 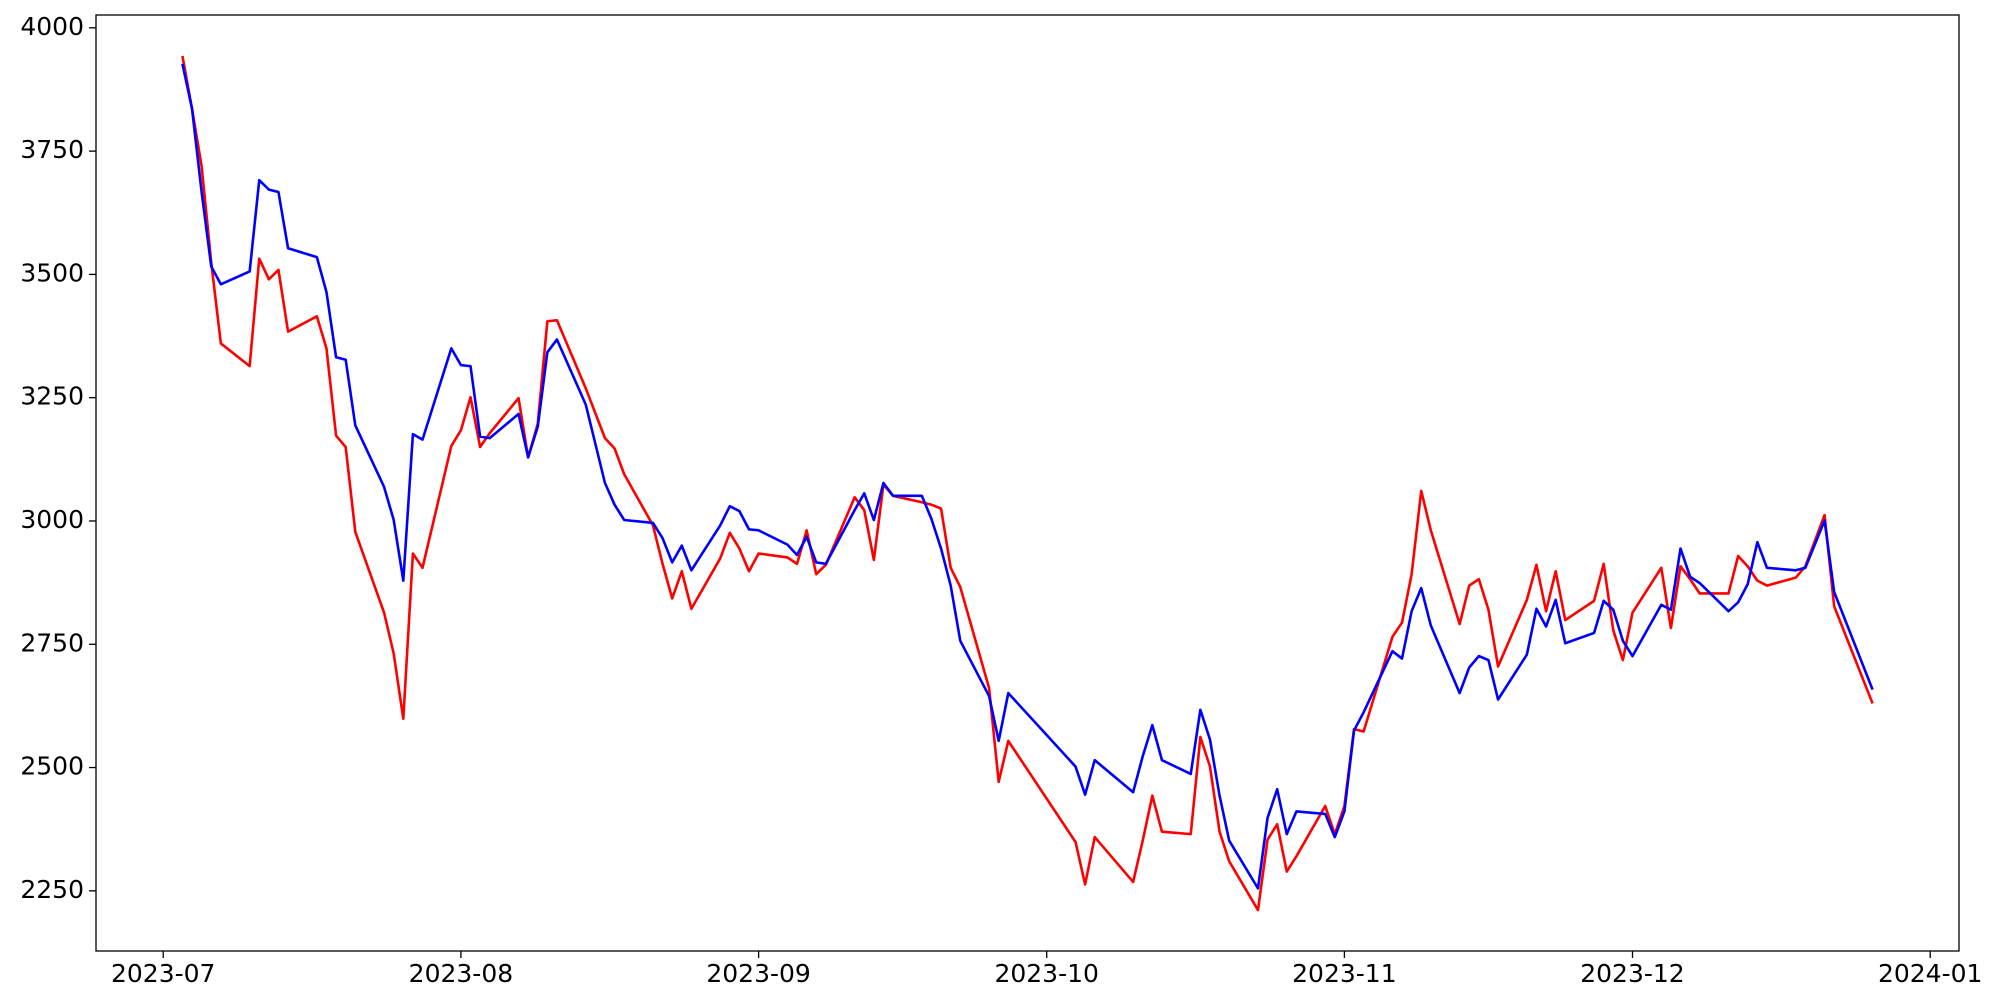 What do you see at coordinates (163, 973) in the screenshot?
I see `x-tick-label: 2023-07` at bounding box center [163, 973].